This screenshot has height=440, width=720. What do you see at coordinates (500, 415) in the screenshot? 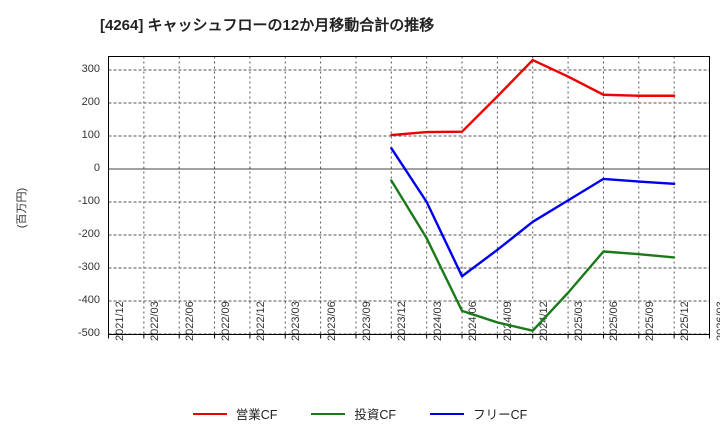
I see `legend-label: フリーCF` at bounding box center [500, 415].